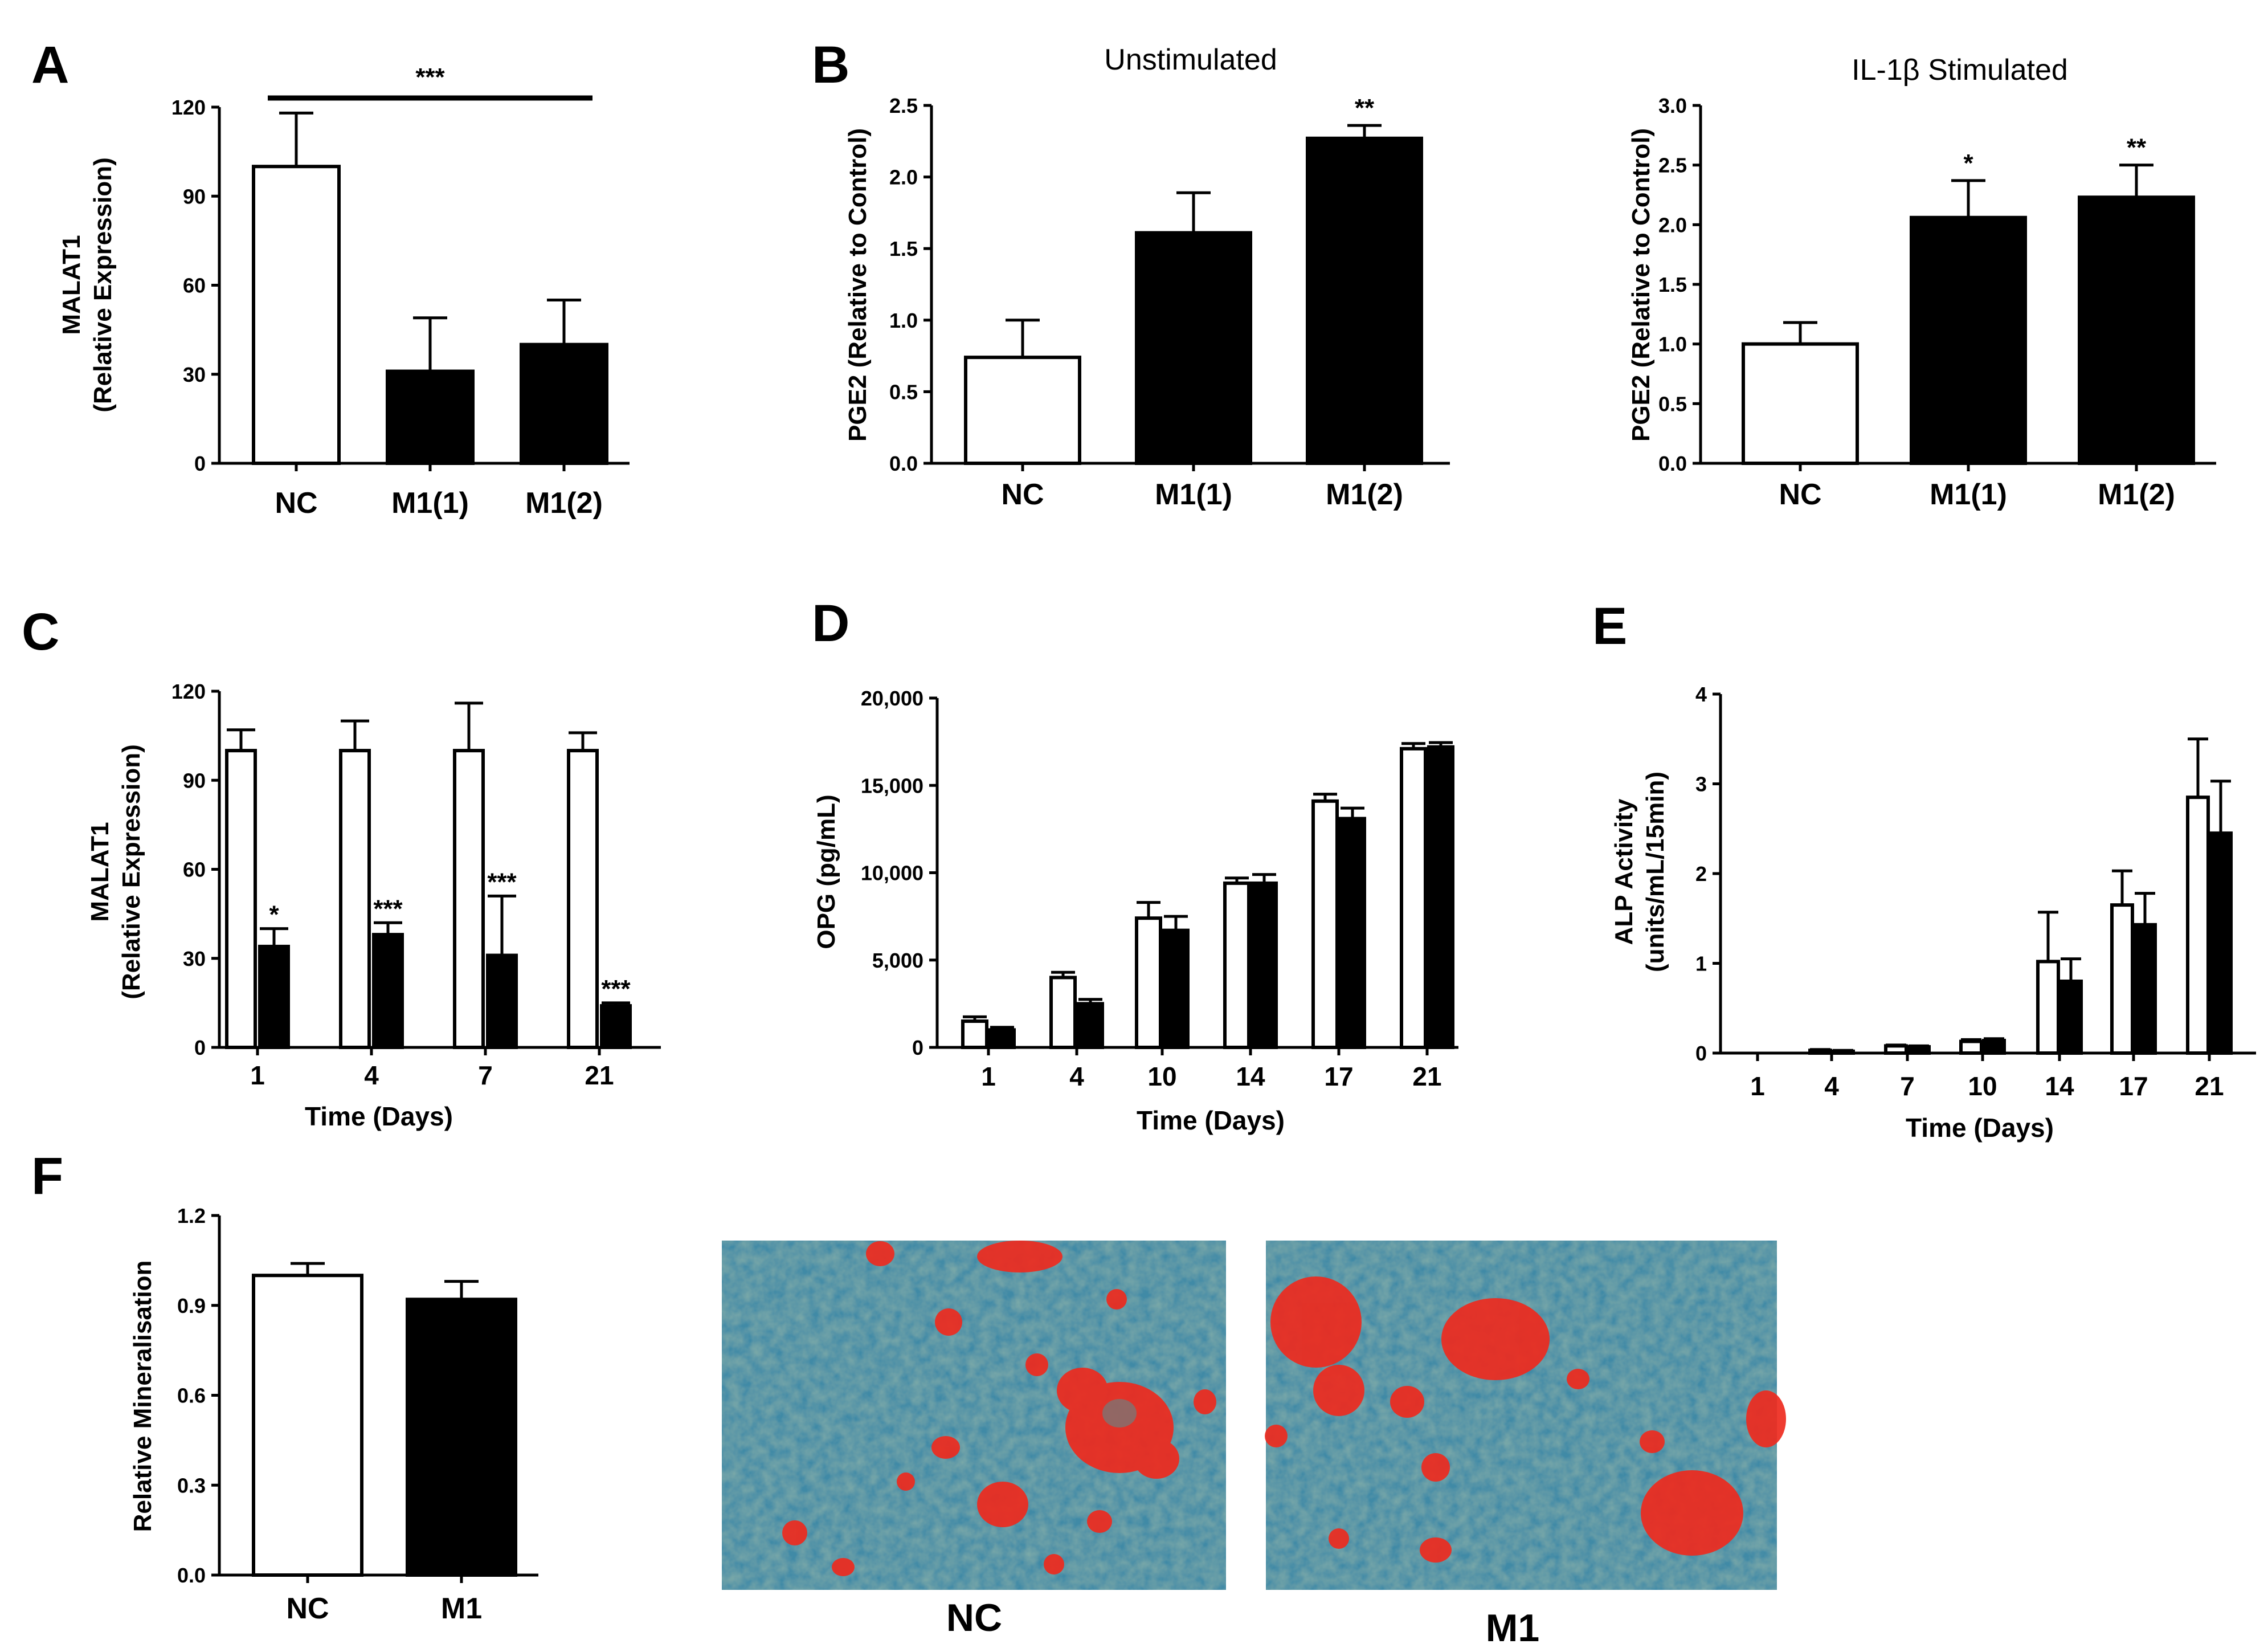 The image size is (2268, 1652). What do you see at coordinates (1610, 626) in the screenshot?
I see `panel-letter-e: E` at bounding box center [1610, 626].